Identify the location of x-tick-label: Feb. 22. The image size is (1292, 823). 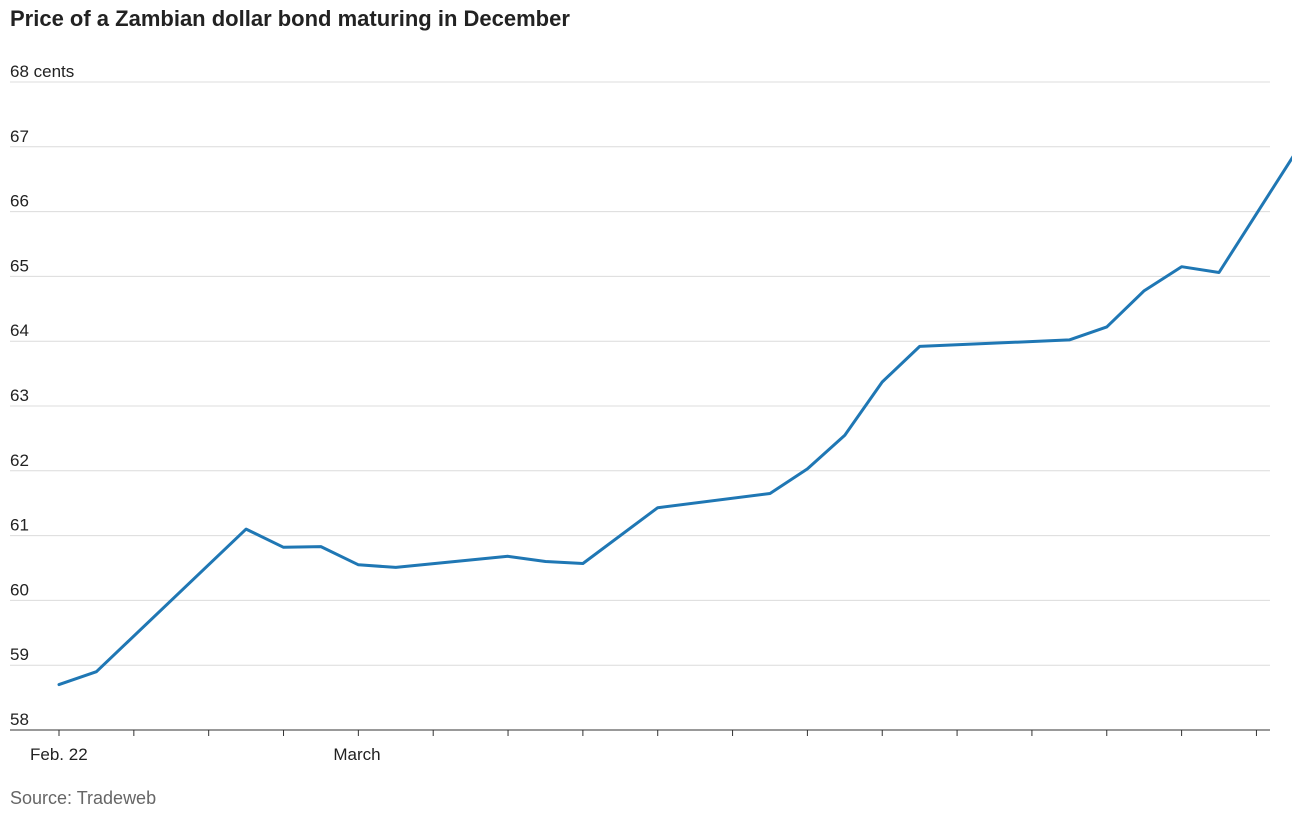
(59, 754).